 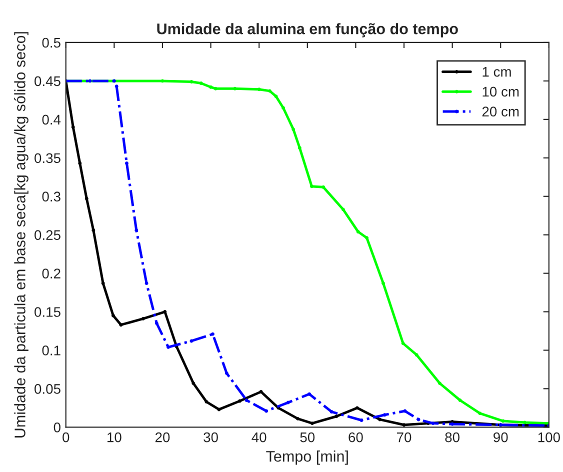 What do you see at coordinates (66, 437) in the screenshot?
I see `x-tick-label: 0` at bounding box center [66, 437].